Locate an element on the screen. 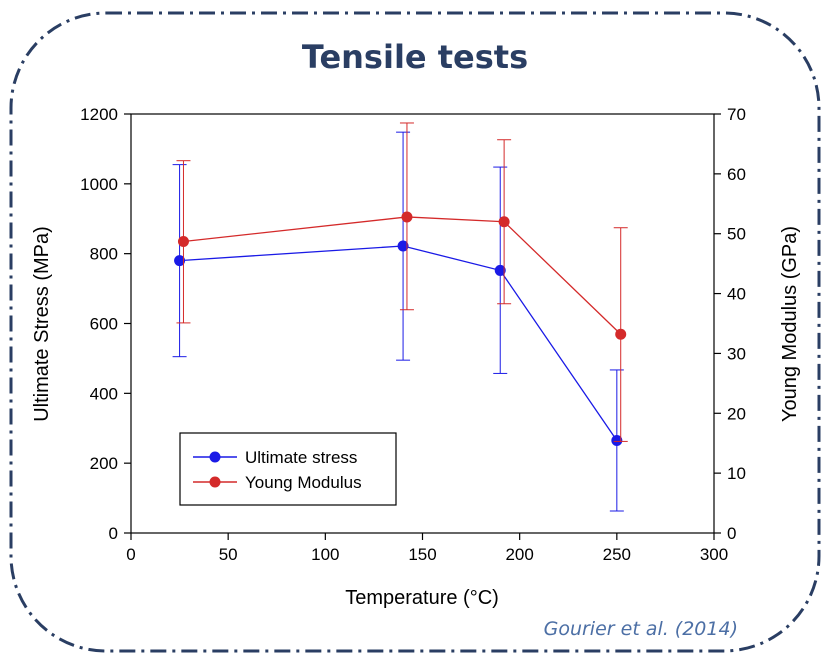 This screenshot has height=659, width=830. y2-tick-label: 10 is located at coordinates (736, 473).